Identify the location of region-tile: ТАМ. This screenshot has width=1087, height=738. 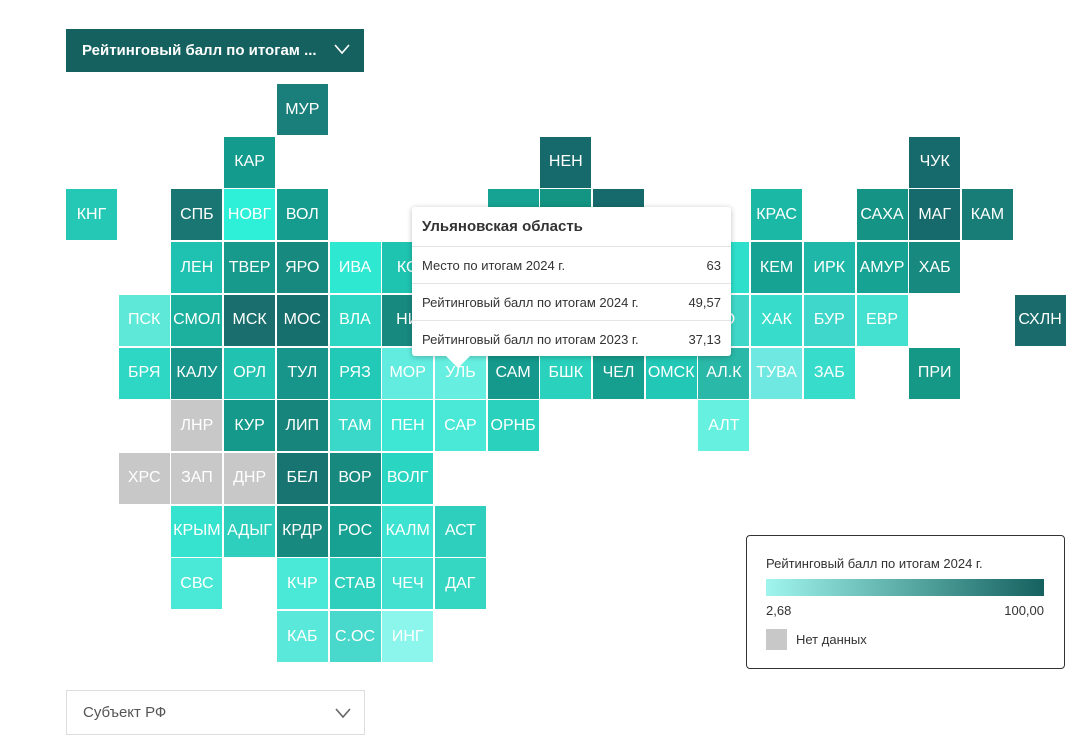
(355, 426).